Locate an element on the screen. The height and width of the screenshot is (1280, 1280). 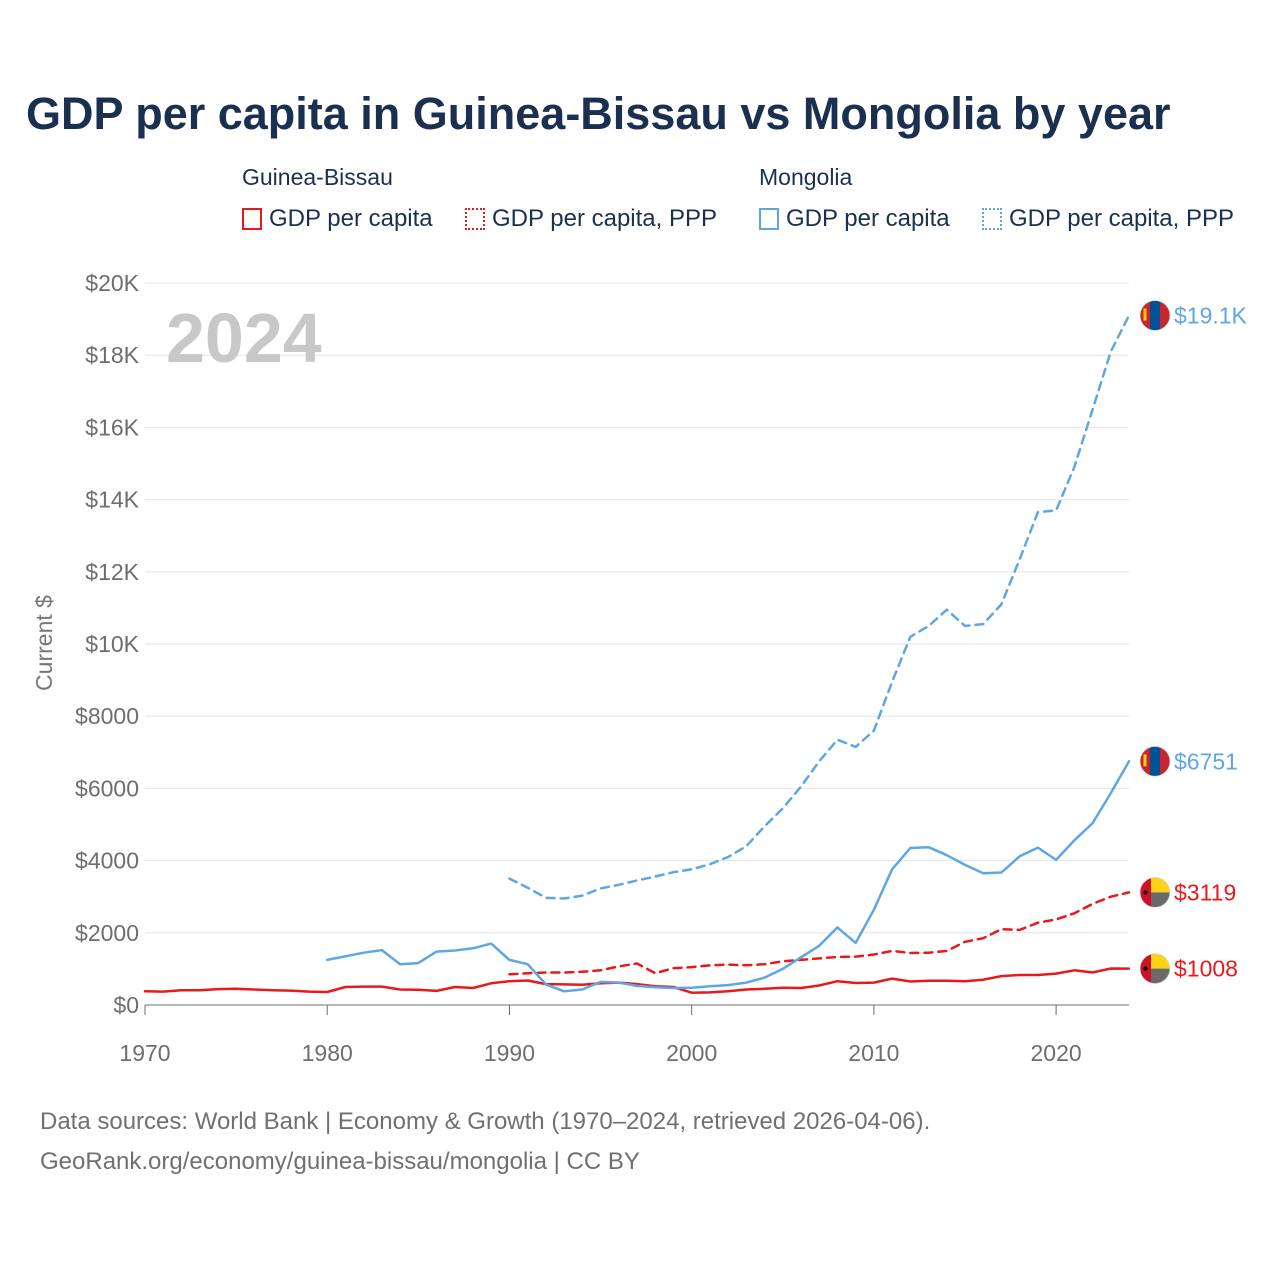
y-tick-label: $14K is located at coordinates (112, 500).